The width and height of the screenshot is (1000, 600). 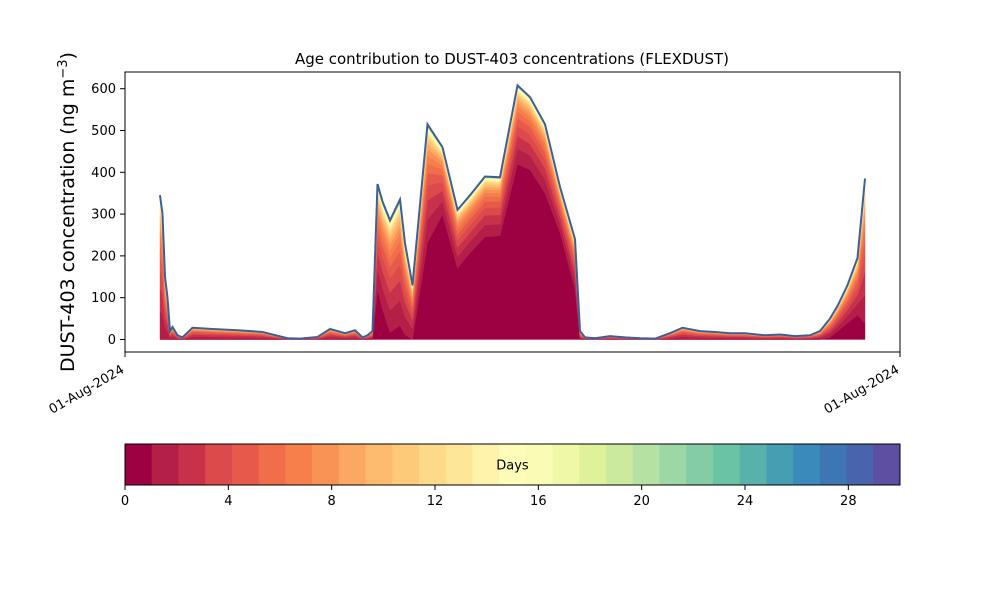 What do you see at coordinates (125, 501) in the screenshot?
I see `colorbar-tick-label: 0` at bounding box center [125, 501].